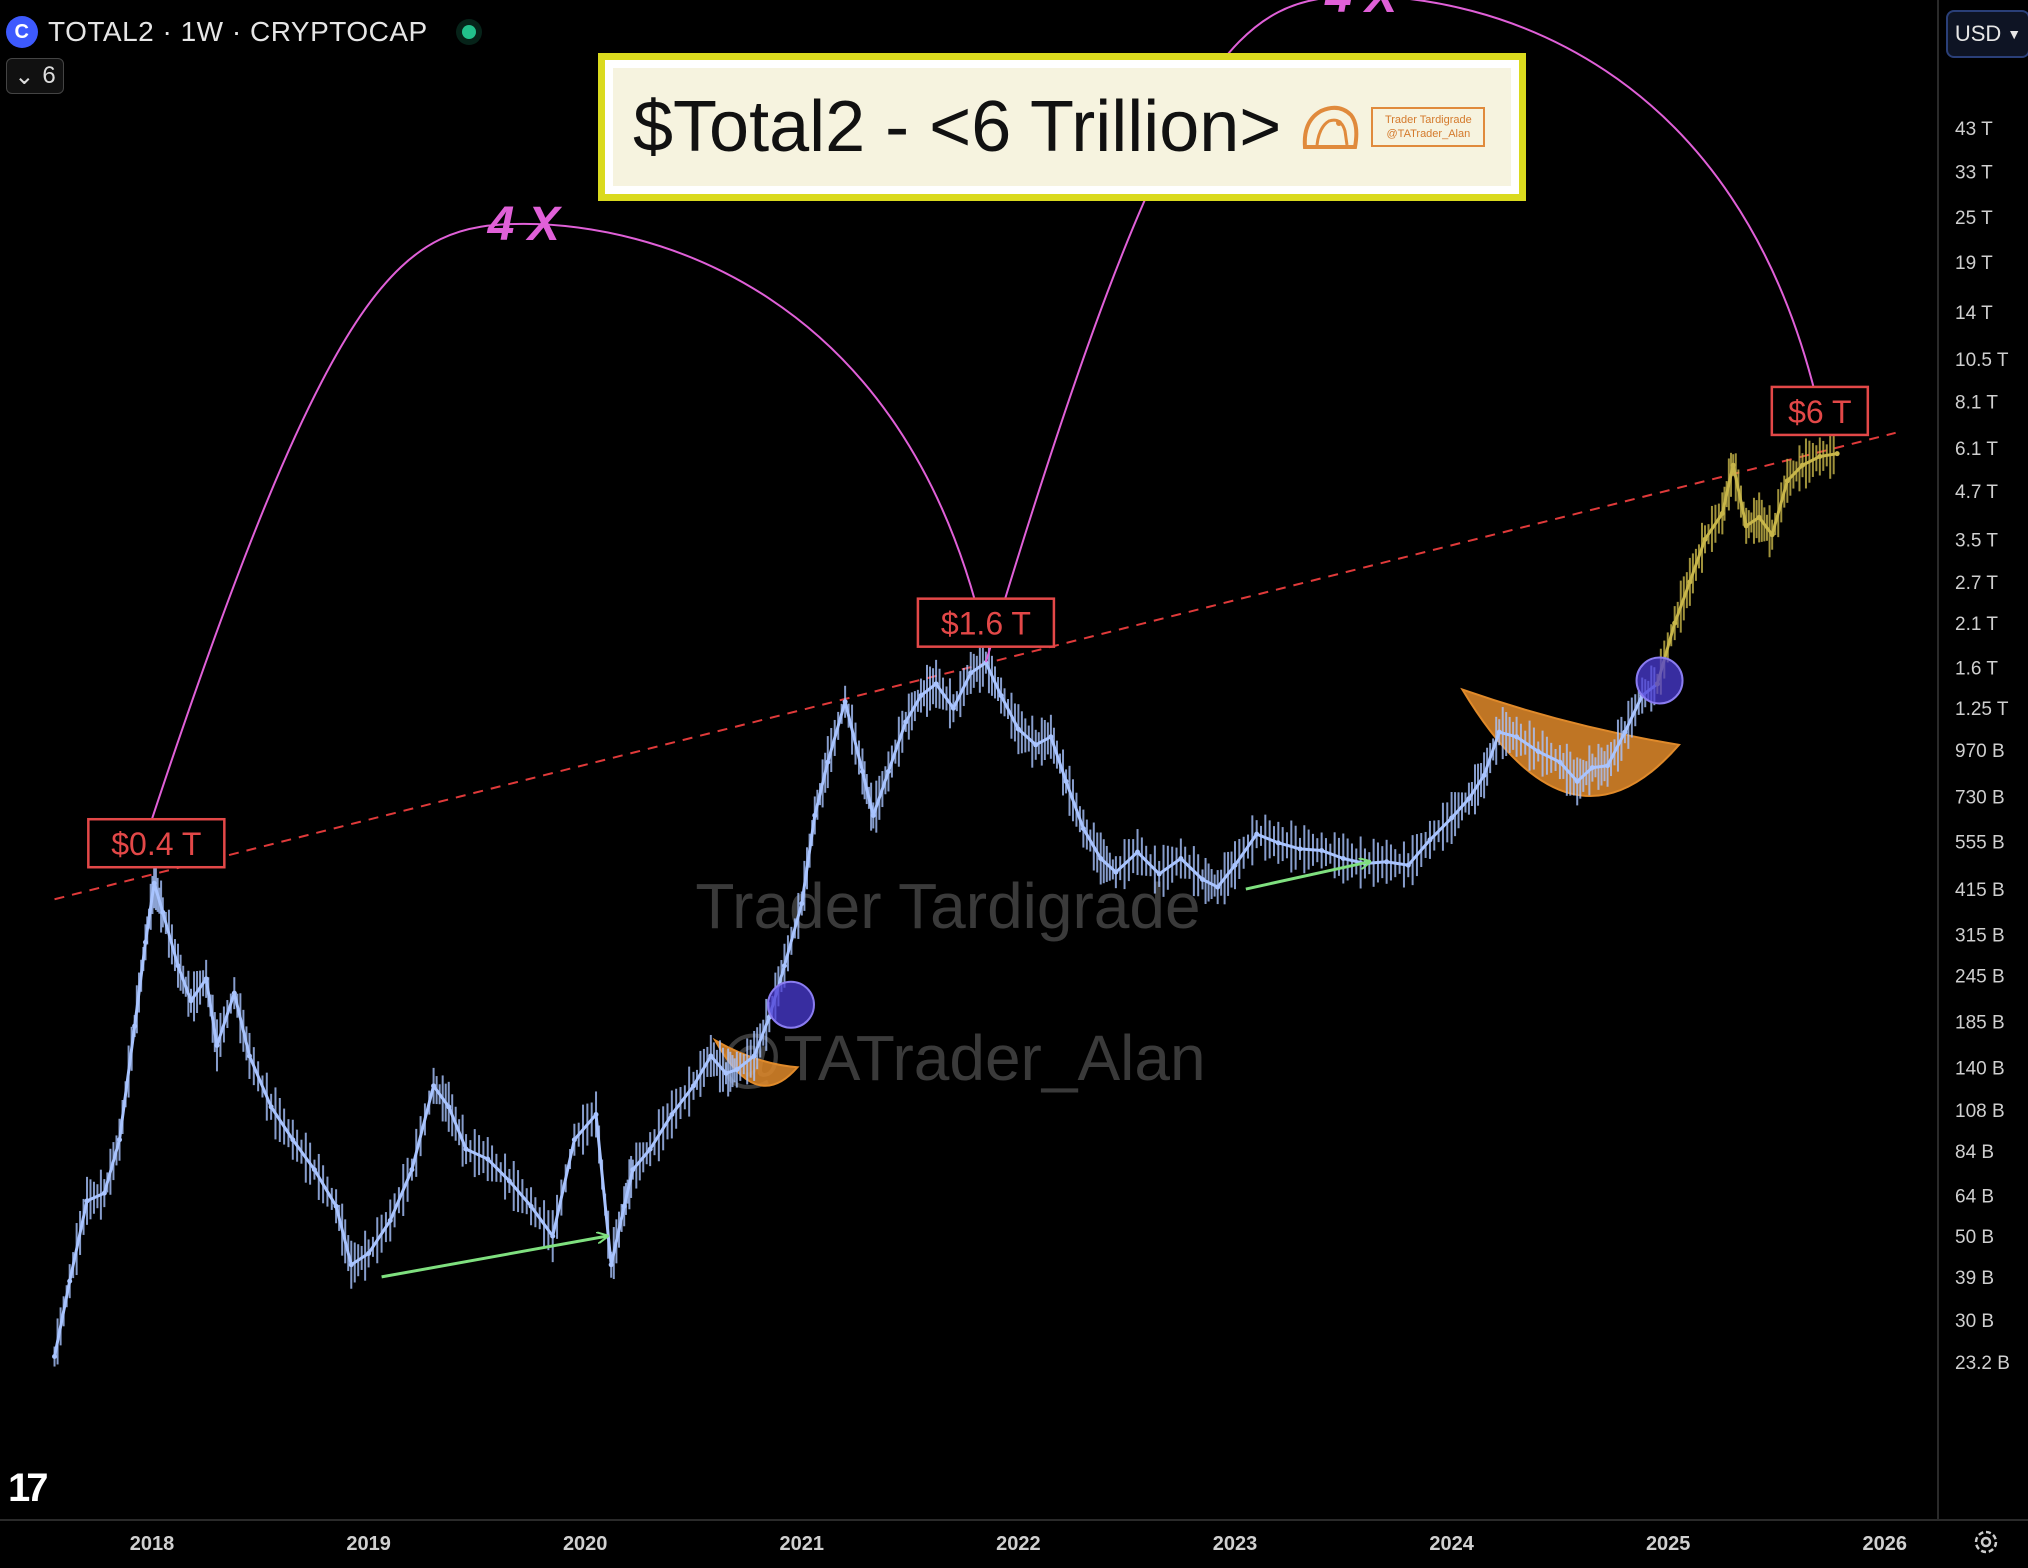 The height and width of the screenshot is (1568, 2028). What do you see at coordinates (1331, 127) in the screenshot?
I see `tardigrade-mascot-icon` at bounding box center [1331, 127].